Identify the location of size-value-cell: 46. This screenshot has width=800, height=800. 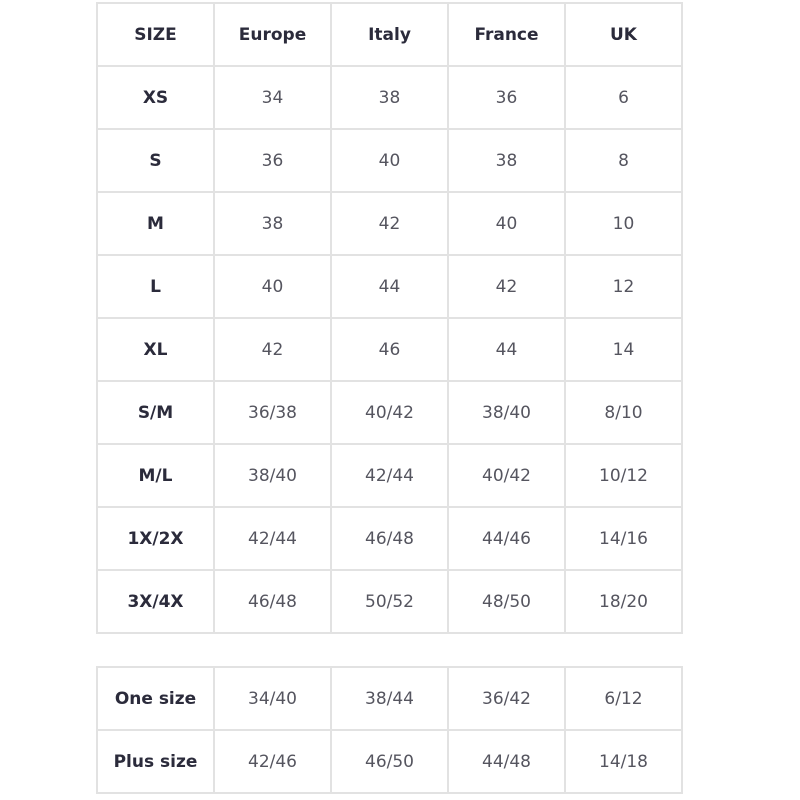
(389, 349).